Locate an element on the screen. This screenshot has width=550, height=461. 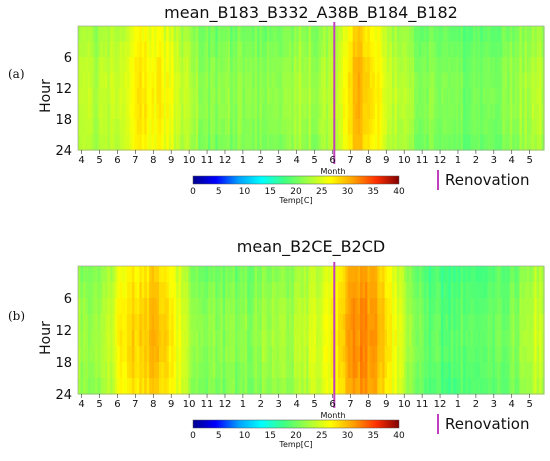
x-axis-label: Month is located at coordinates (332, 415).